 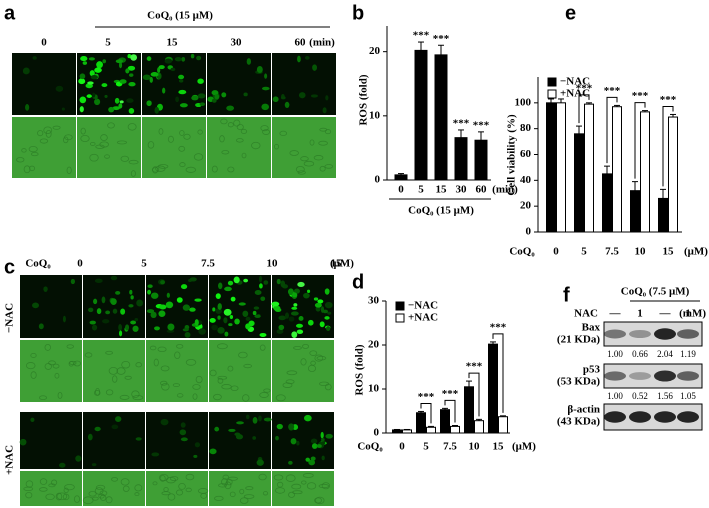 I want to click on panel-label: f, so click(x=566, y=295).